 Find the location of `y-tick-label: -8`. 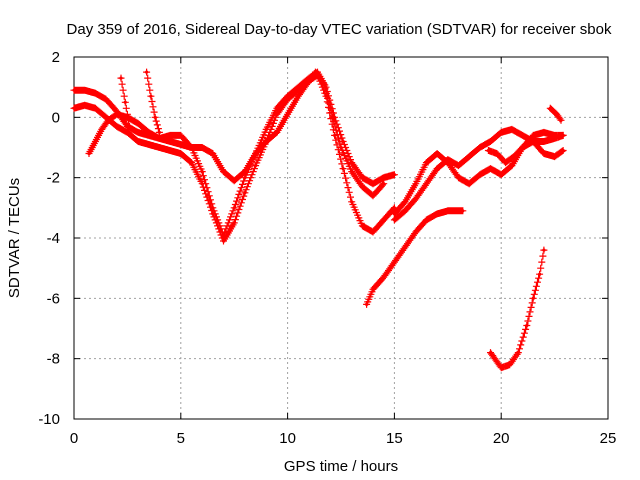

y-tick-label: -8 is located at coordinates (53, 359).